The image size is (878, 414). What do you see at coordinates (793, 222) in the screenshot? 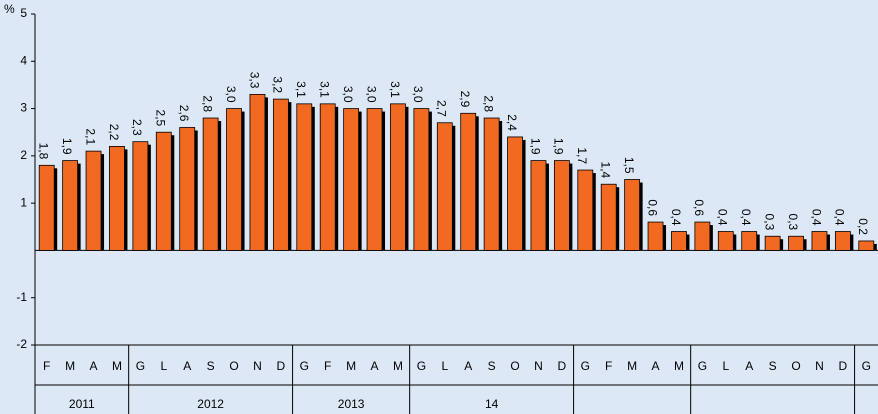
I see `data-label: 0,3` at bounding box center [793, 222].